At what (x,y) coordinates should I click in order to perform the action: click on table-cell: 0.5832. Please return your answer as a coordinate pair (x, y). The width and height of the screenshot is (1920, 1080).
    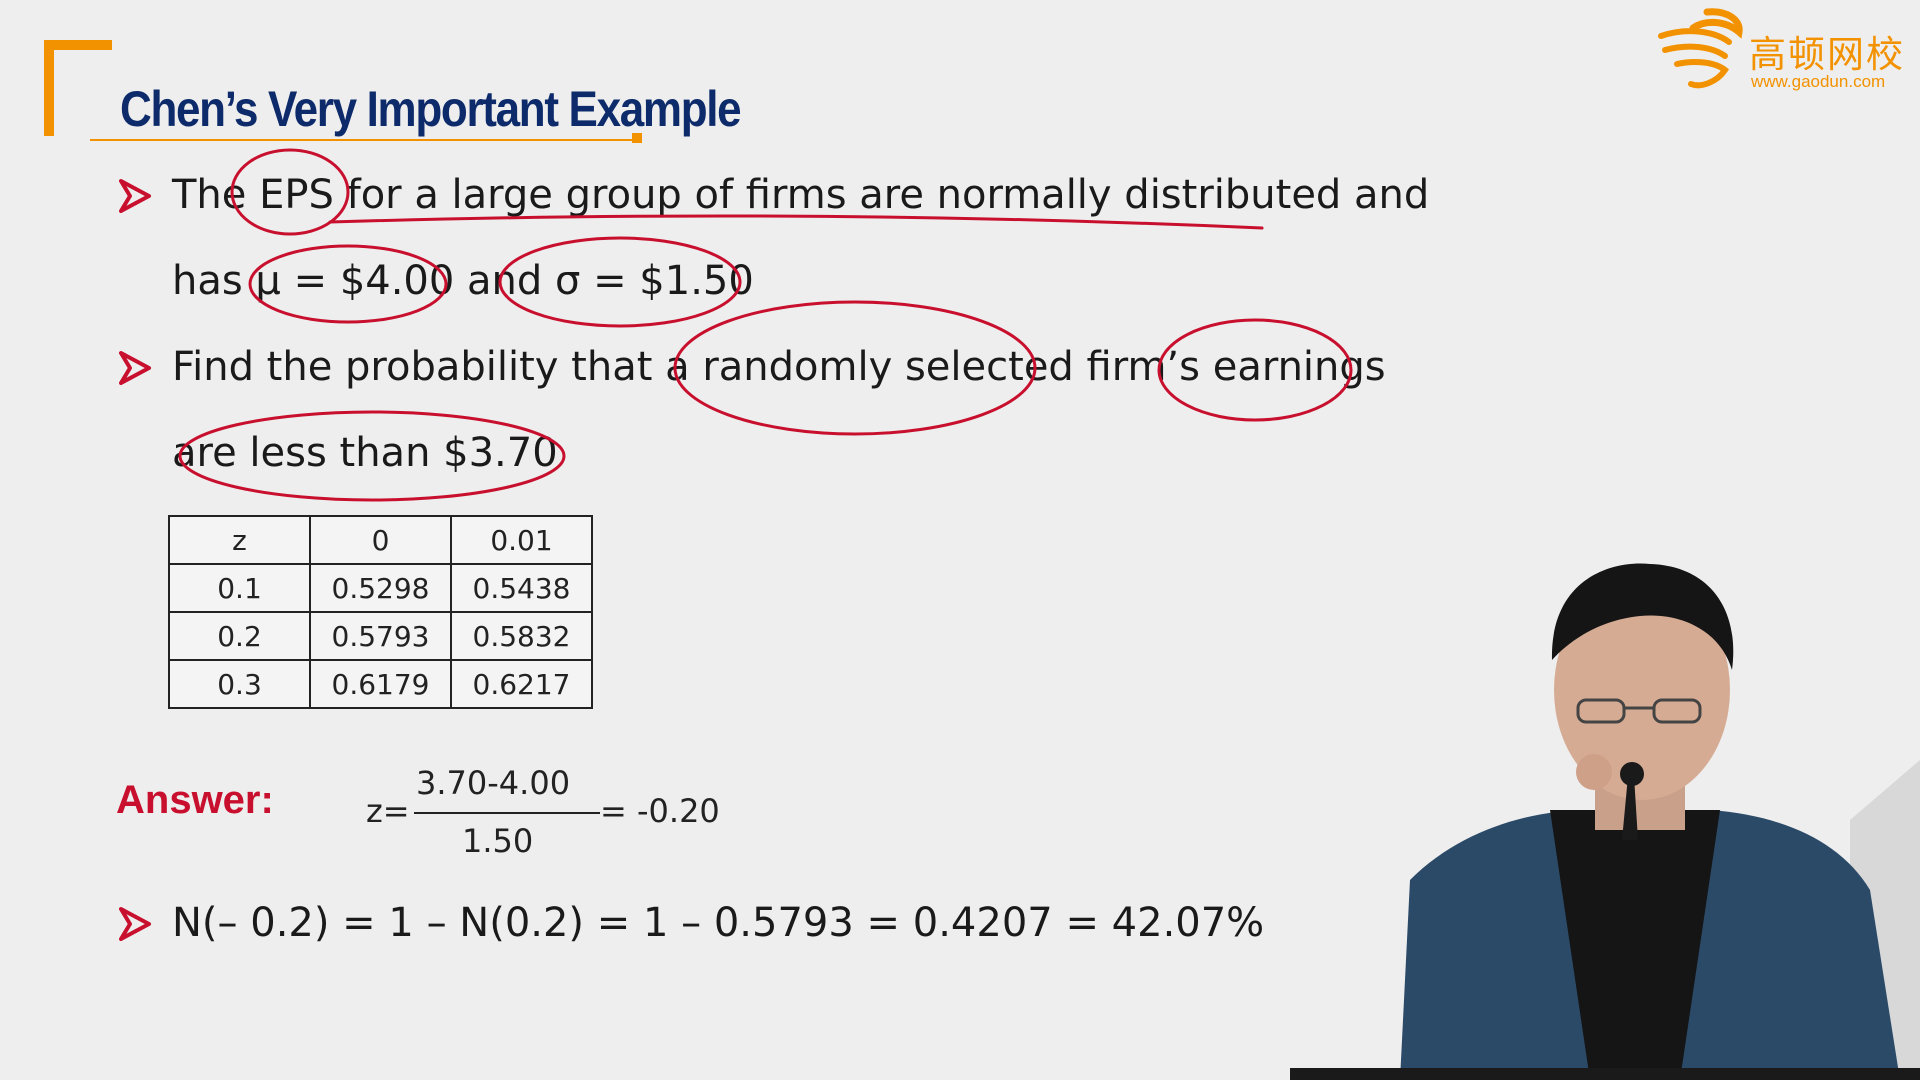
    Looking at the image, I should click on (521, 636).